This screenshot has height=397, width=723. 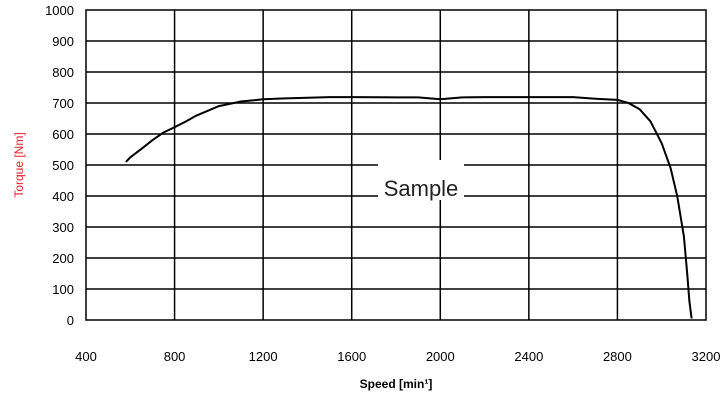 What do you see at coordinates (528, 356) in the screenshot?
I see `x-tick-label: 2400` at bounding box center [528, 356].